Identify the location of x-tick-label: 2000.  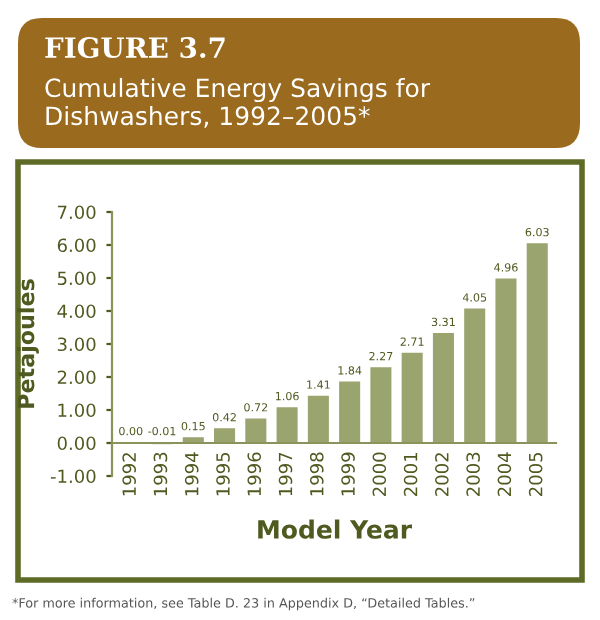
(379, 474).